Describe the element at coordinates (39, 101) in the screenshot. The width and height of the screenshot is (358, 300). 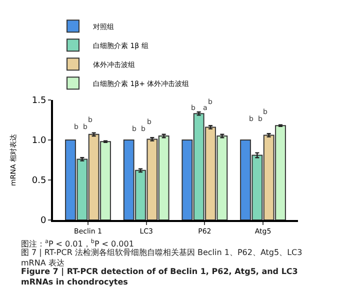
I see `y-tick-label: 1.5` at that location.